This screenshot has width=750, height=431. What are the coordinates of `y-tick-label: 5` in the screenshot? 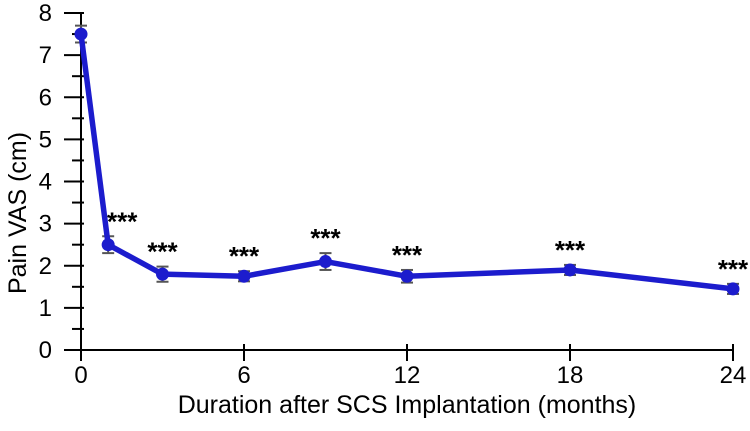 It's located at (45, 139).